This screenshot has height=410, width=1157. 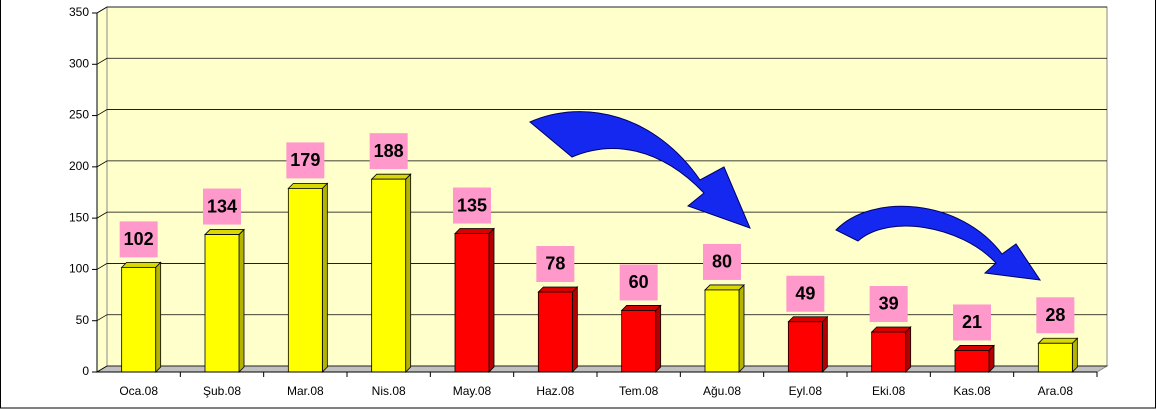 I want to click on x-tick-label: Ağu.08, so click(x=722, y=391).